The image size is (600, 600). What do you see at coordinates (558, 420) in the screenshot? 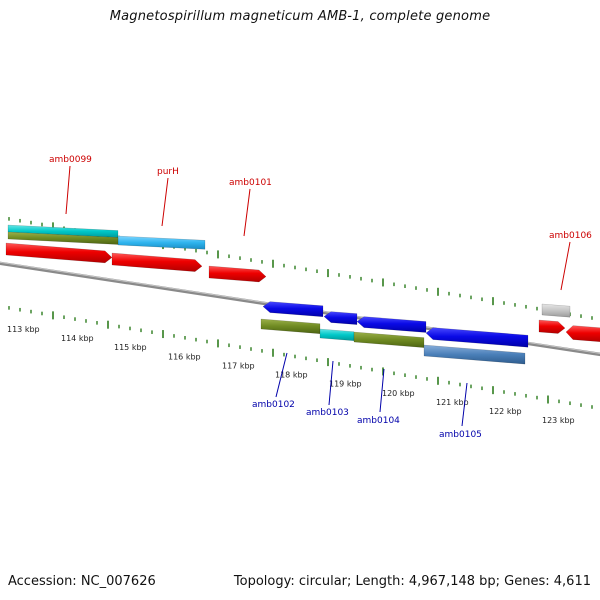
I see `tick-label: 123 kbp` at bounding box center [558, 420].